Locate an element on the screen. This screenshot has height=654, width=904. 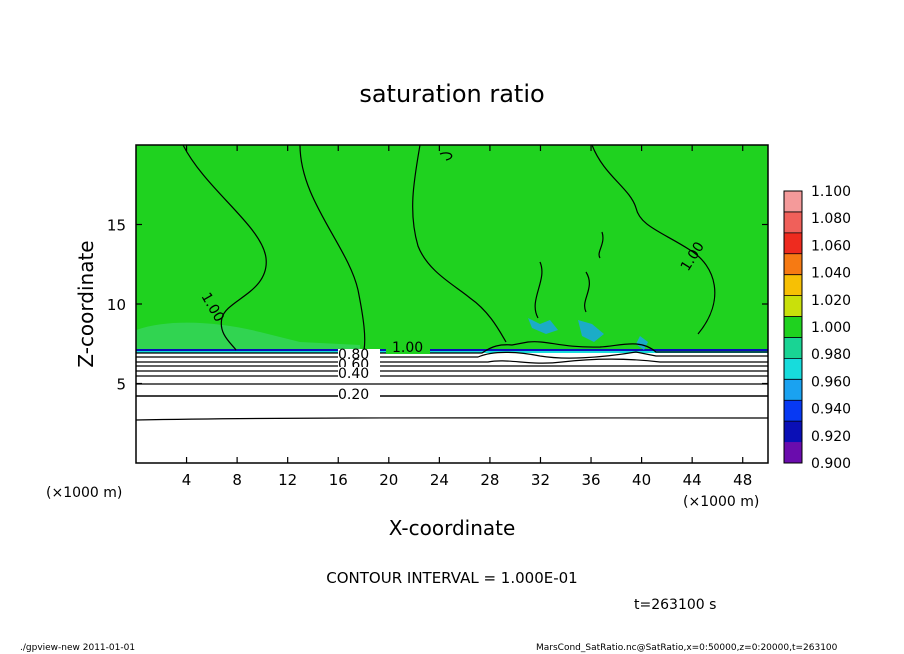
x-unit-label: (×1000 m) is located at coordinates (721, 502).